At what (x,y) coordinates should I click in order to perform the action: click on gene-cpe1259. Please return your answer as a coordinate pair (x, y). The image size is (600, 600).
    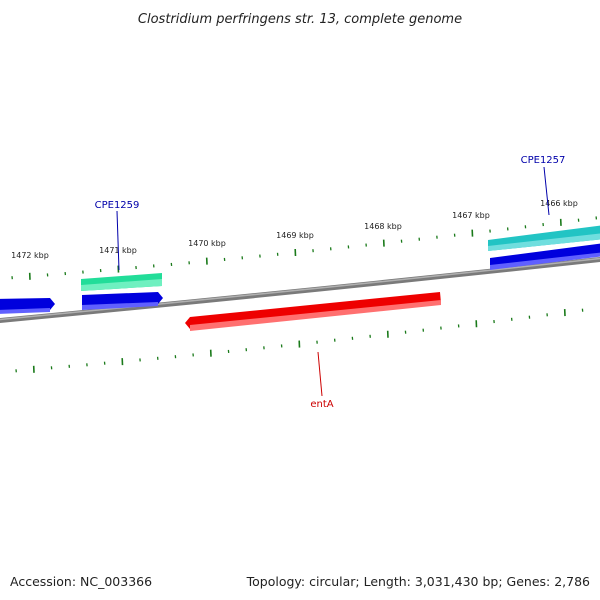
    Looking at the image, I should click on (122, 291).